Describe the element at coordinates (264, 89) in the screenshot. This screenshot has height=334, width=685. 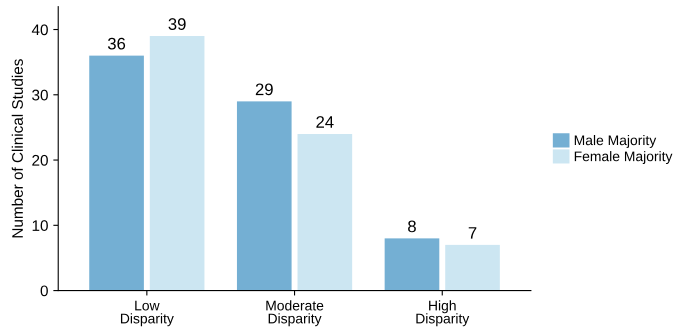
I see `data-label: 29` at that location.